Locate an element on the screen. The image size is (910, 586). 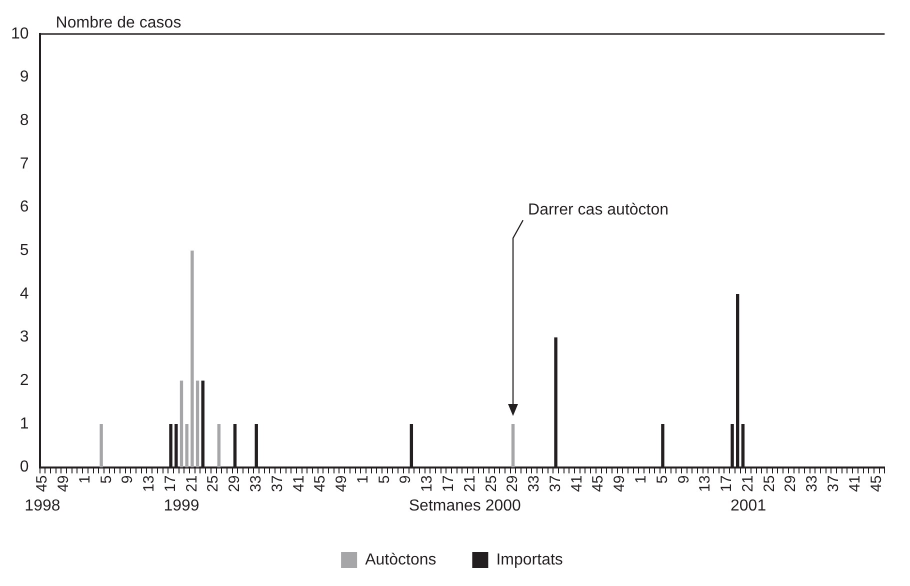
text: Setmanes 2000 is located at coordinates (465, 505).